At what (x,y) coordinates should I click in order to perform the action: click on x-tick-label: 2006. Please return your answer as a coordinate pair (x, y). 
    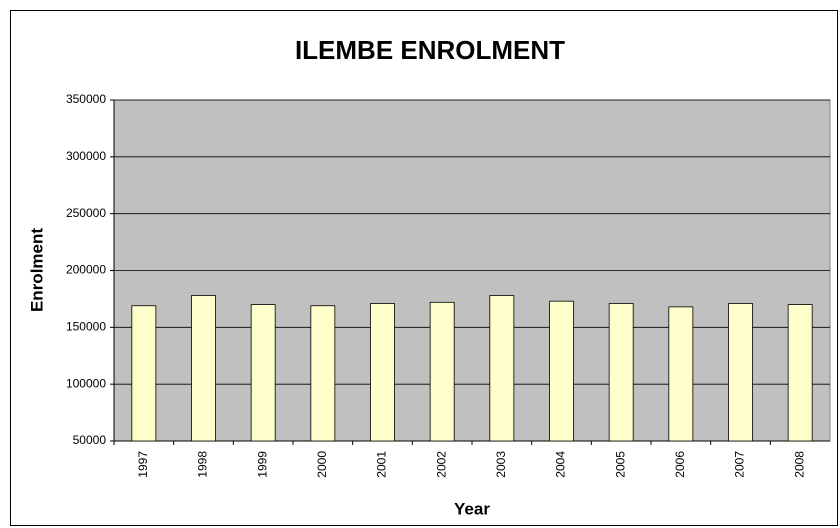
    Looking at the image, I should click on (680, 464).